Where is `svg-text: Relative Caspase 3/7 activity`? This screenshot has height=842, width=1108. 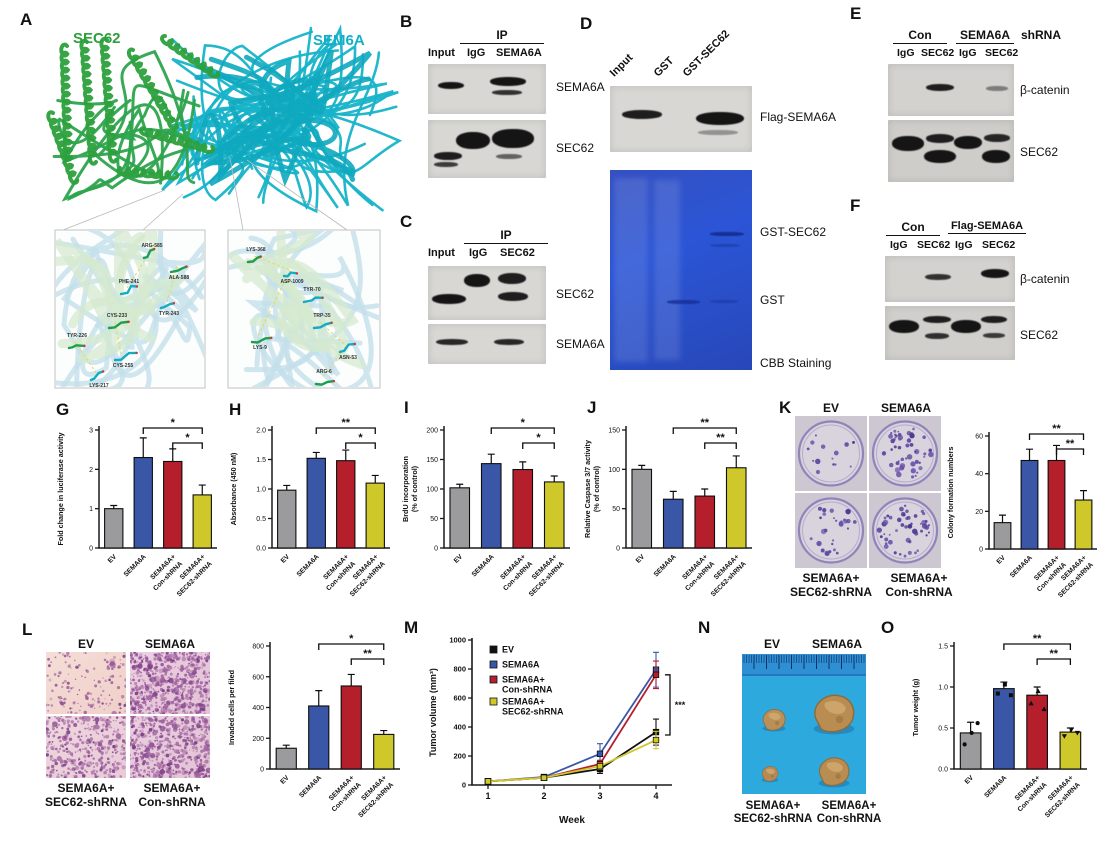
svg-text: Relative Caspase 3/7 activity is located at coordinates (587, 489).